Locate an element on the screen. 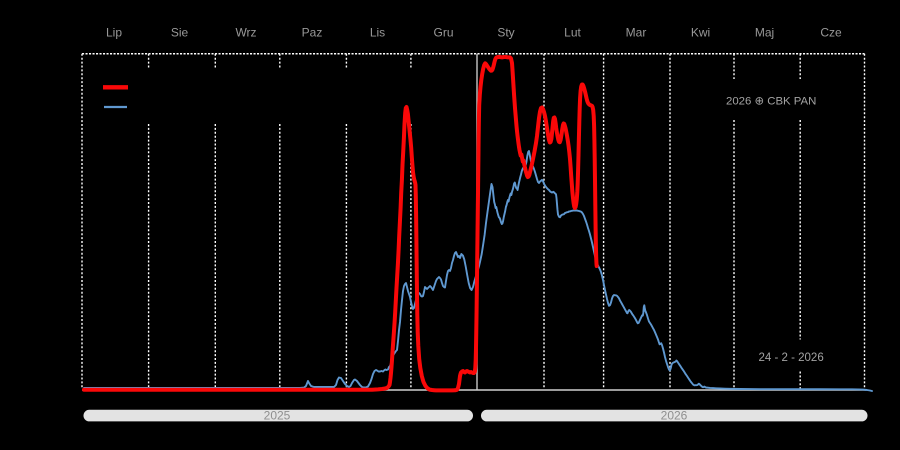  svg-text: 2025 is located at coordinates (277, 415).